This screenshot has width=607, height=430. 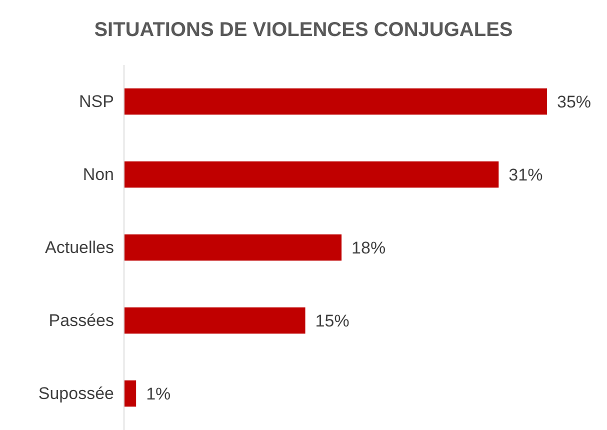 What do you see at coordinates (332, 320) in the screenshot?
I see `data-label: 15%` at bounding box center [332, 320].